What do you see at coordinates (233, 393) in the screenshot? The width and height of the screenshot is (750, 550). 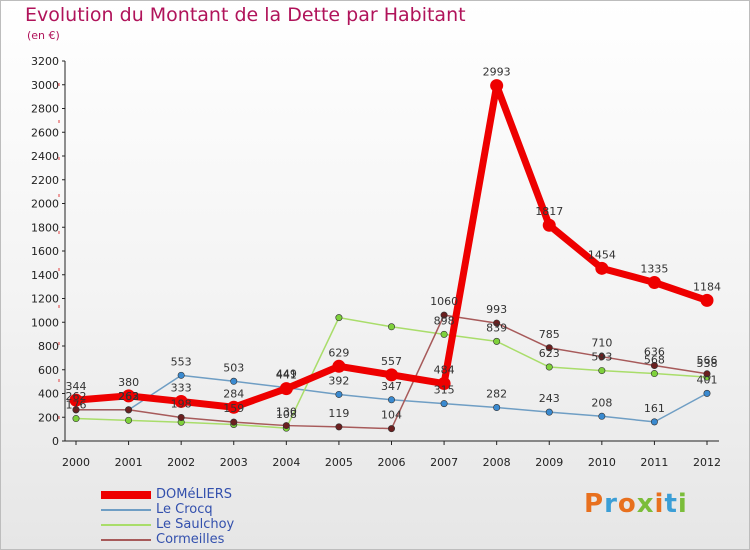 I see `data-label: 284` at bounding box center [233, 393].